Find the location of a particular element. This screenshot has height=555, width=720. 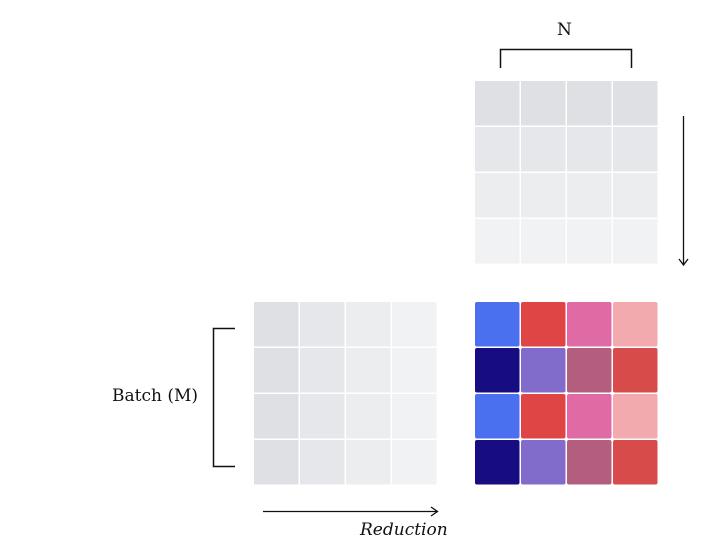

n-label: N is located at coordinates (564, 30).